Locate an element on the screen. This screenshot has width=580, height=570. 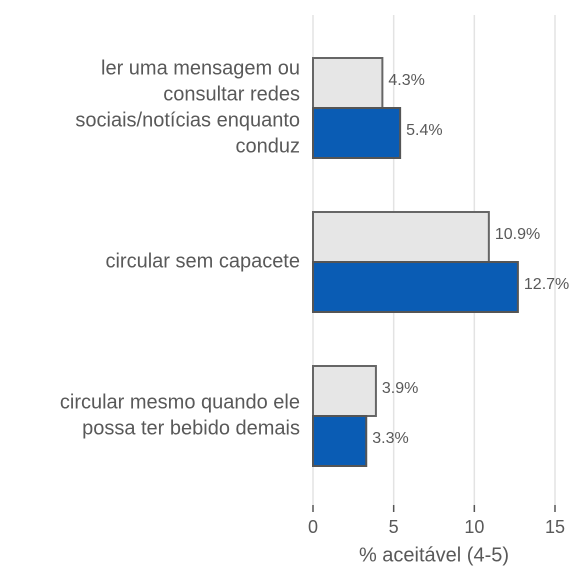
category-label: ler uma mensagem ou is located at coordinates (200, 68).